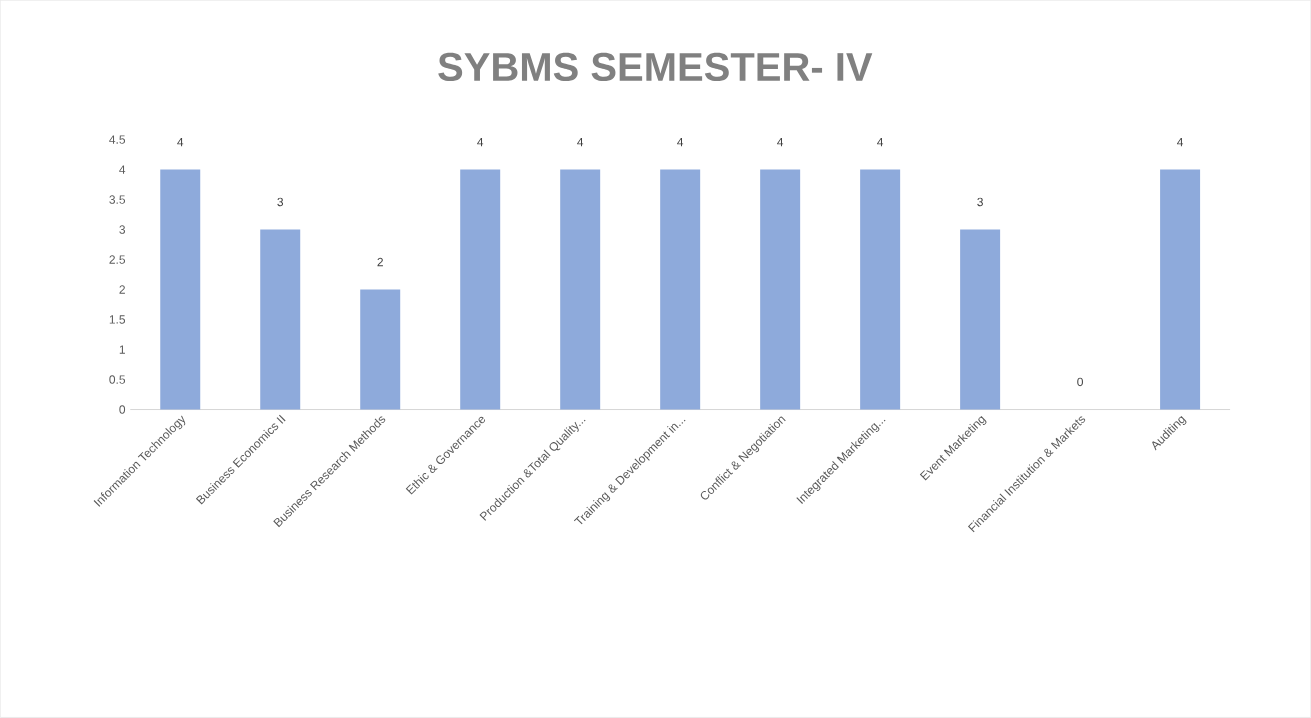  I want to click on y-tick-label: 0.5, so click(117, 379).